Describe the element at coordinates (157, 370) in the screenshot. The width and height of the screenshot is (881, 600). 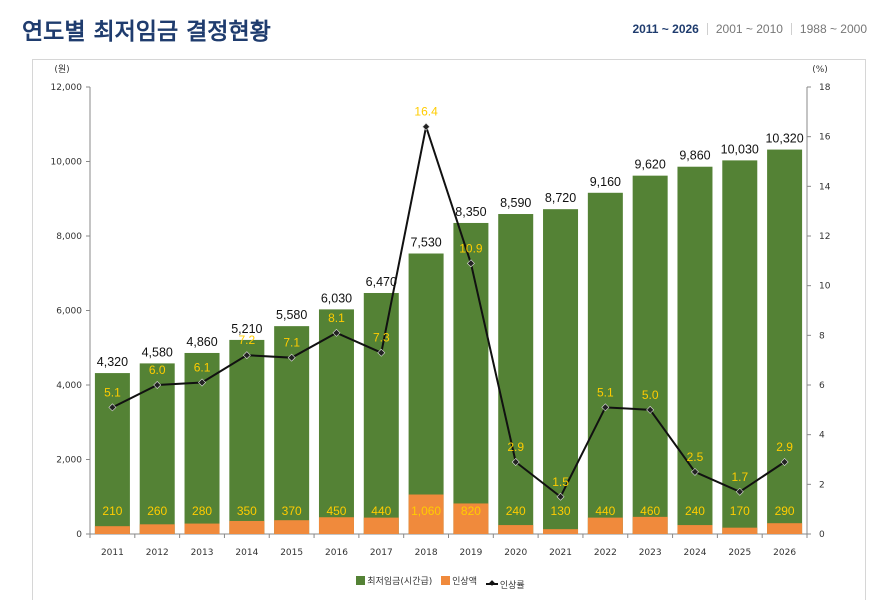
I see `rate-data-label: 6.0` at that location.